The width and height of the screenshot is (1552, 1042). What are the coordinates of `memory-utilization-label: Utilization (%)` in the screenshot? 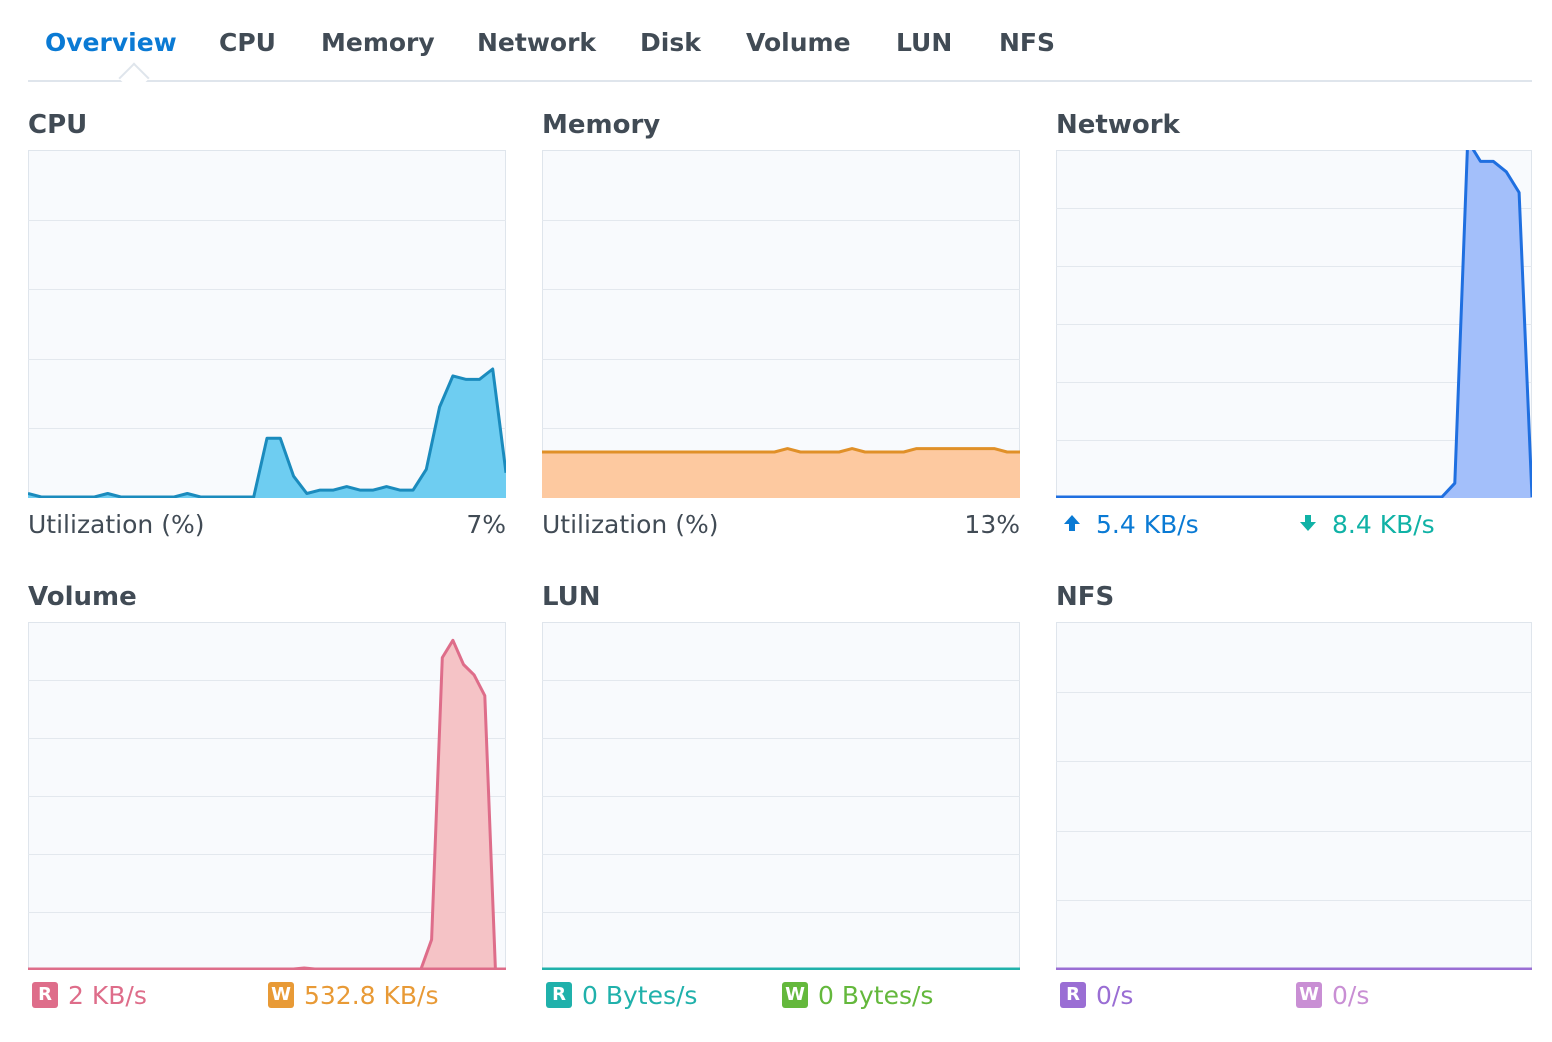 It's located at (630, 524).